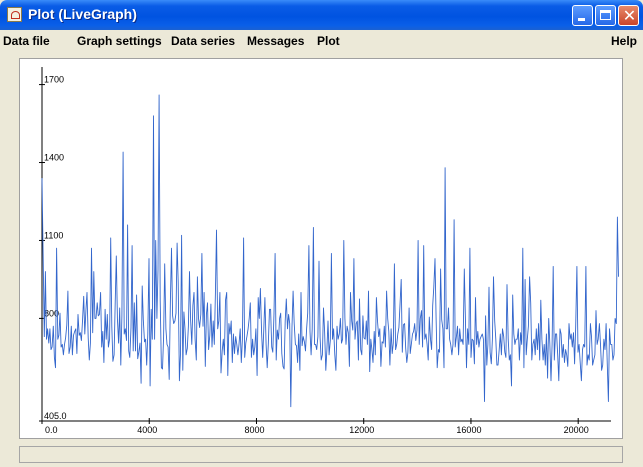 This screenshot has height=467, width=643. I want to click on menu-help: Help, so click(624, 41).